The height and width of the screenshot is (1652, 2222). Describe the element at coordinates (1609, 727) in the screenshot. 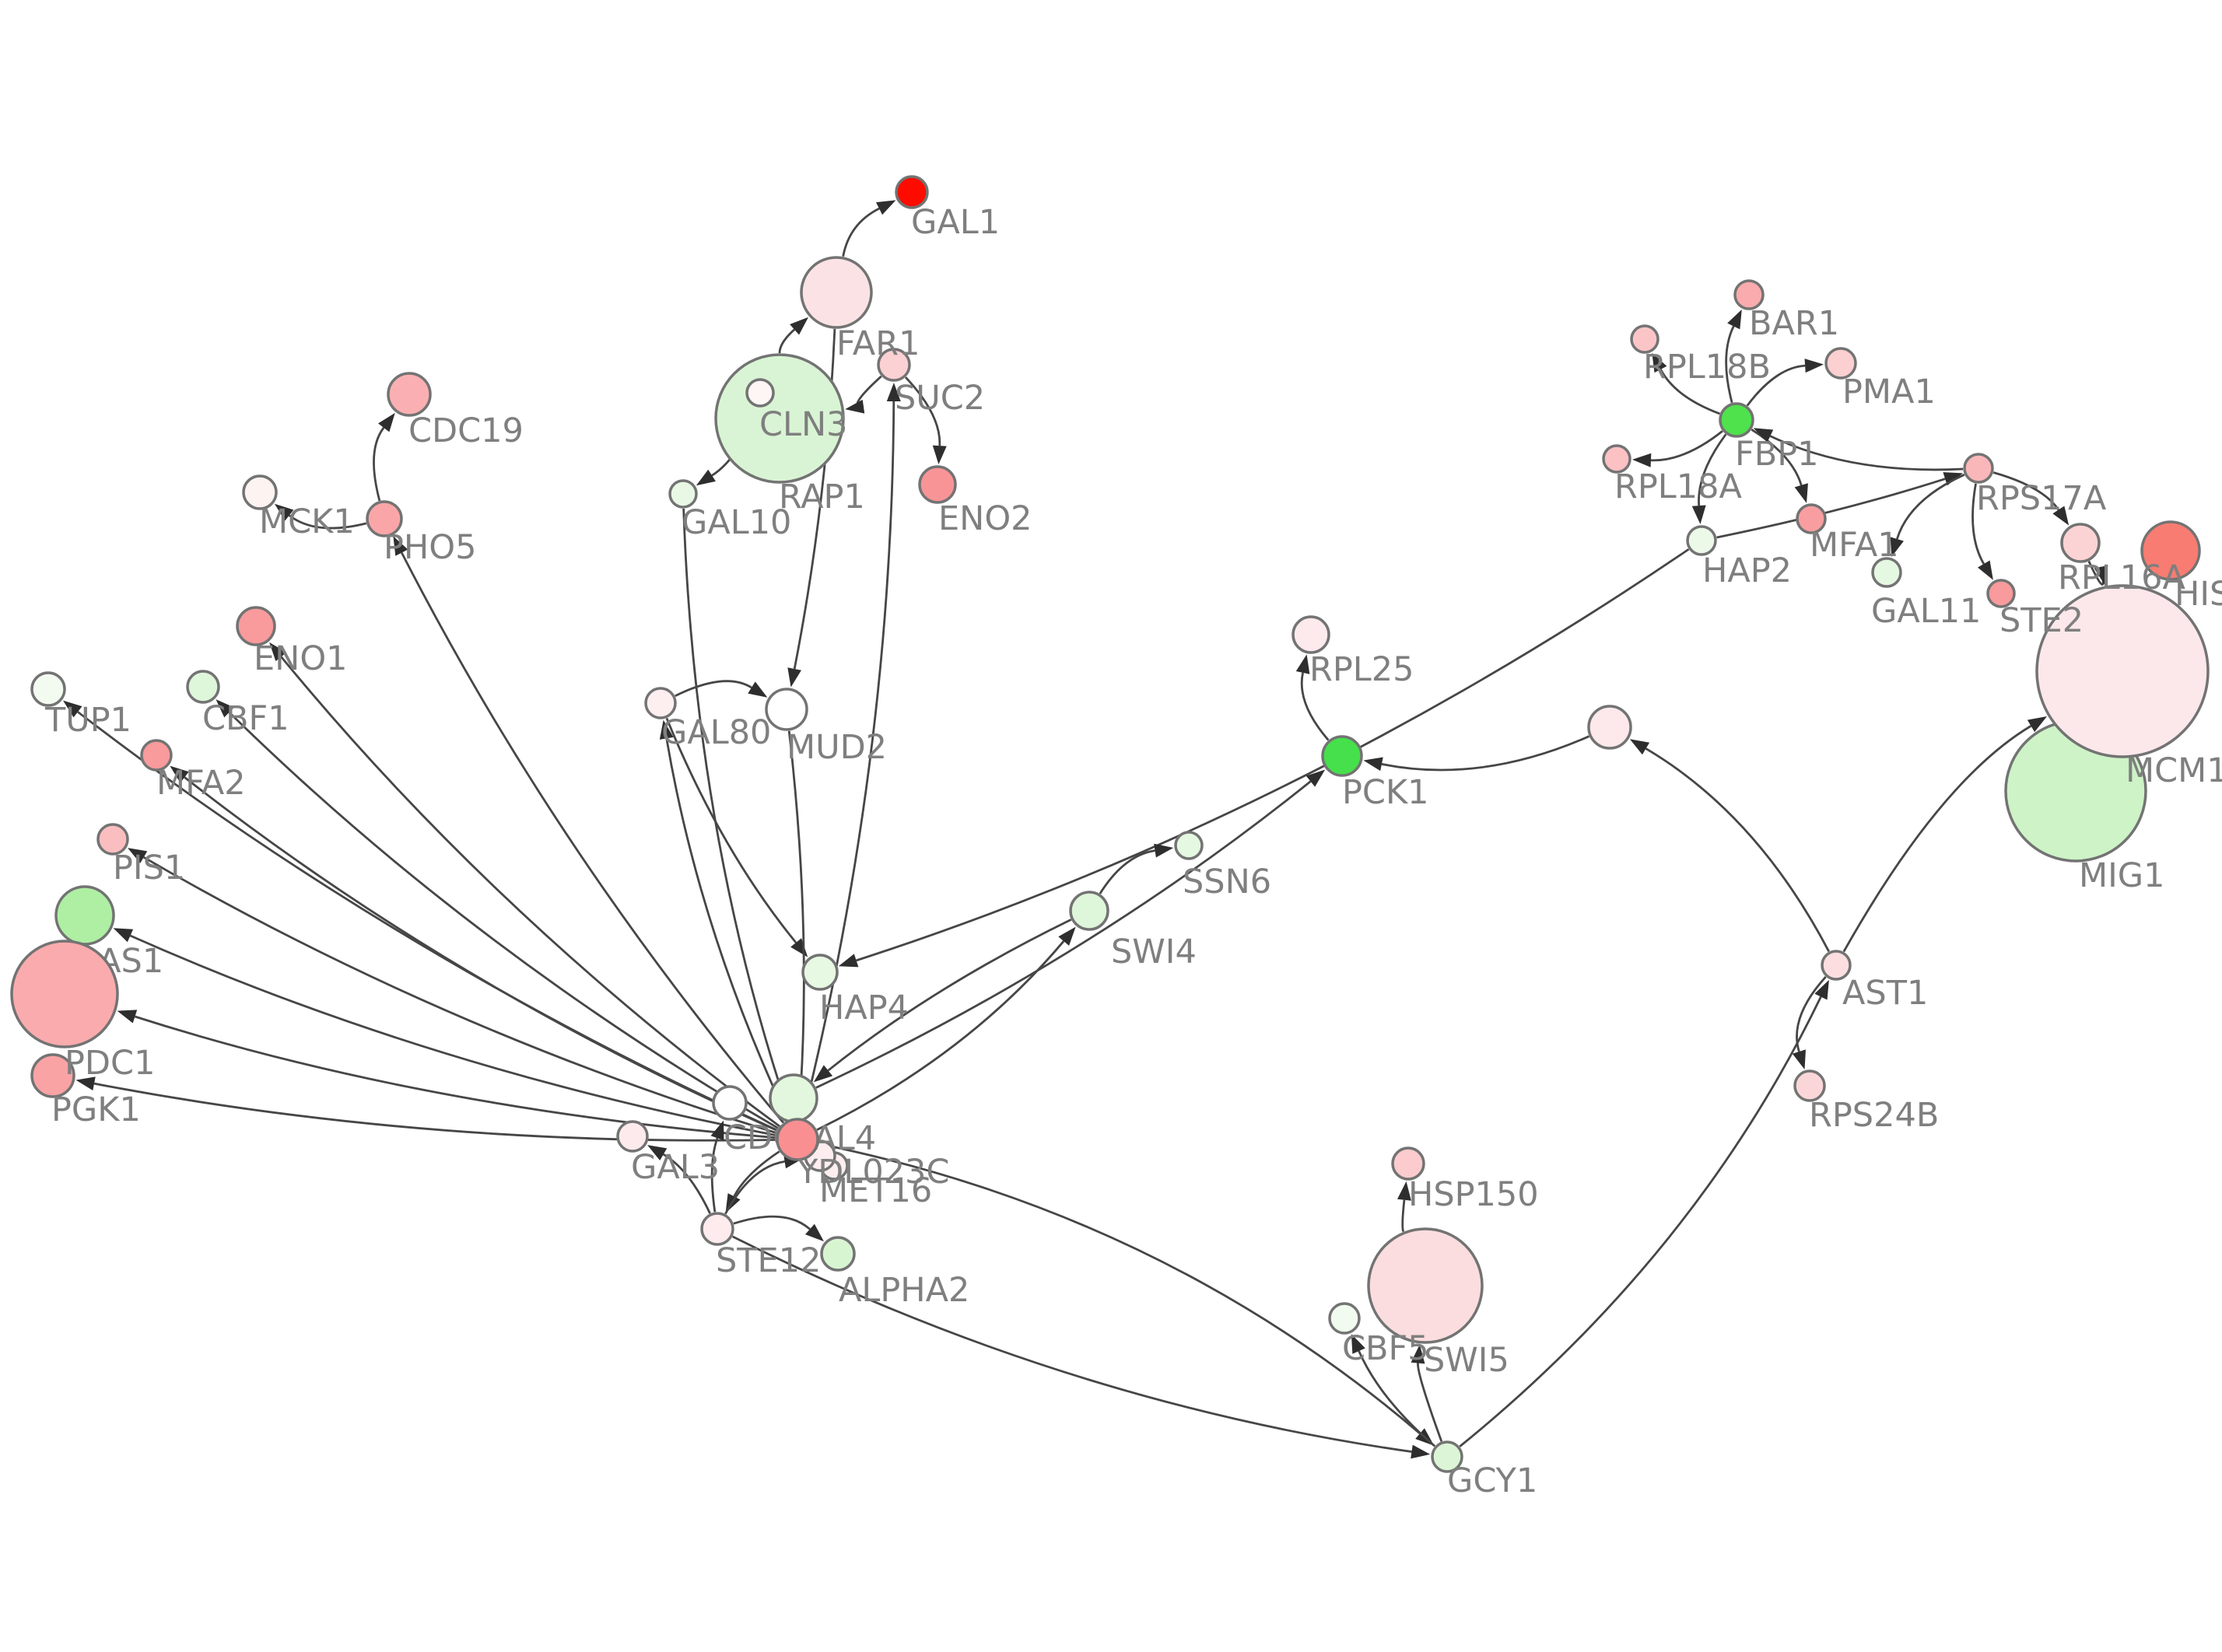

I see `node-node_b-unlabeled` at that location.